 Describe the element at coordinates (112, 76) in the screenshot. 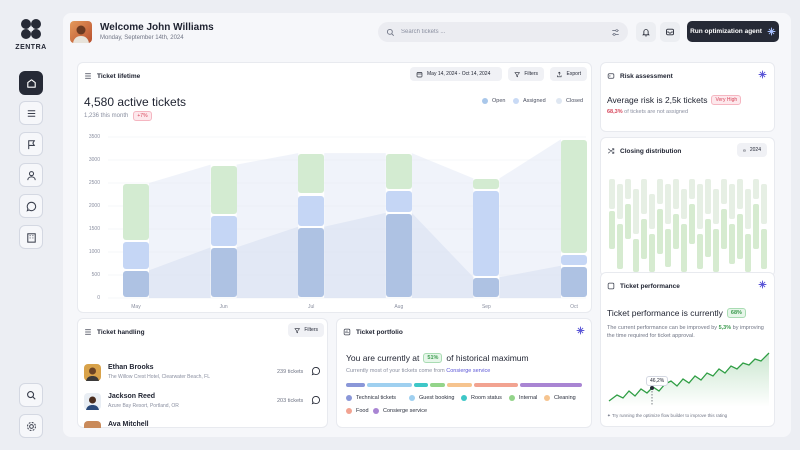

I see `ticket-lifetime-header: Ticket lifetime` at that location.